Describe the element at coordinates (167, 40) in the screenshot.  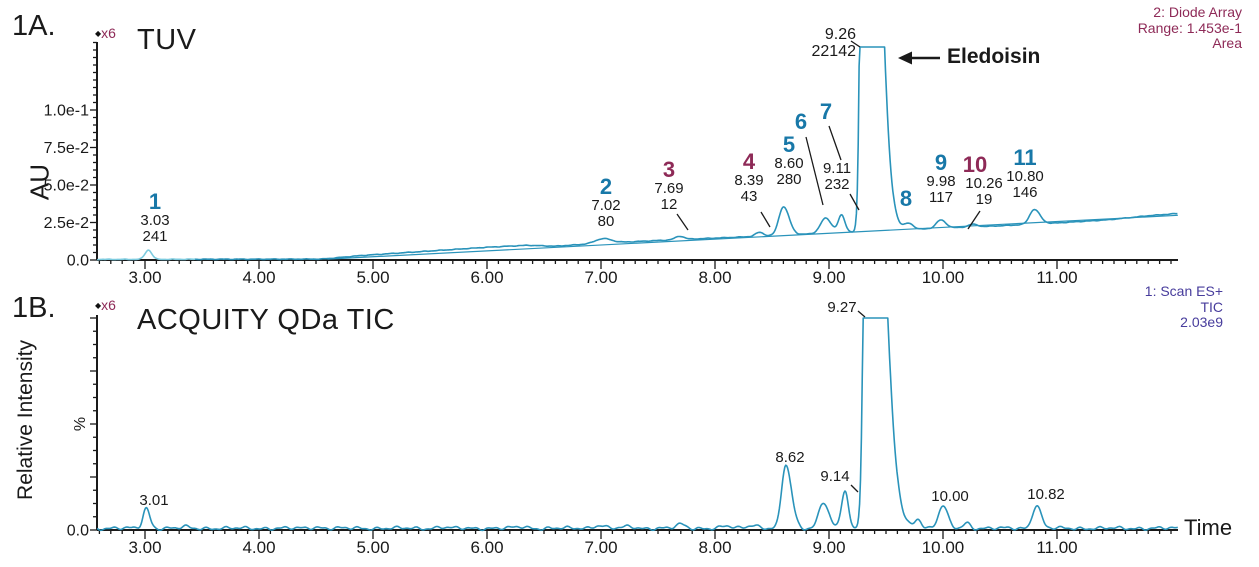
I see `panel-a-title: TUV` at that location.